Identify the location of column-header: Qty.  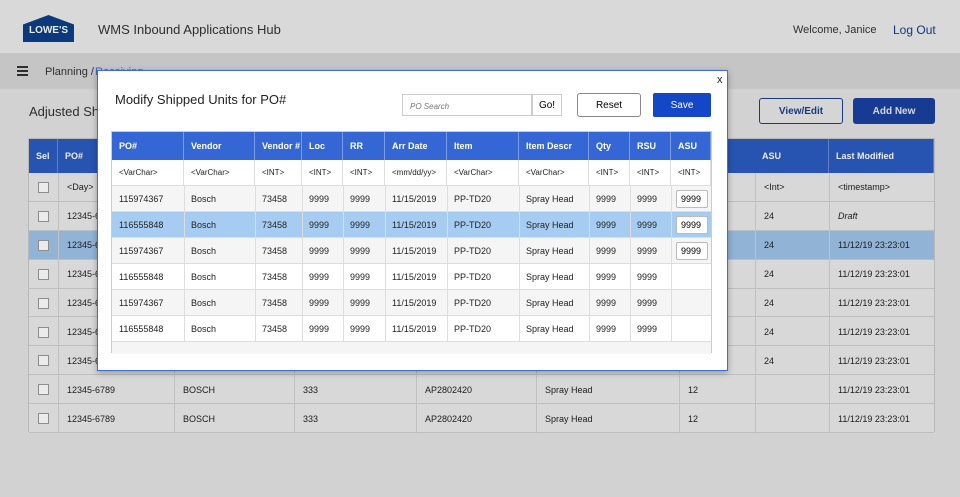
(609, 146).